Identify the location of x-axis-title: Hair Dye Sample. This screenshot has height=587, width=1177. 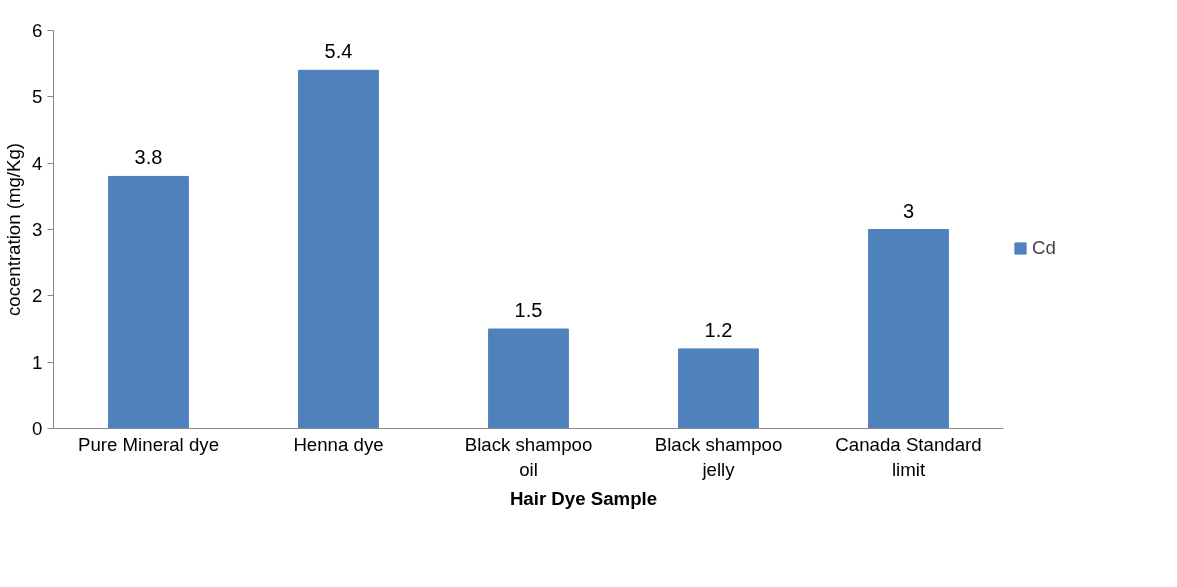
(583, 498).